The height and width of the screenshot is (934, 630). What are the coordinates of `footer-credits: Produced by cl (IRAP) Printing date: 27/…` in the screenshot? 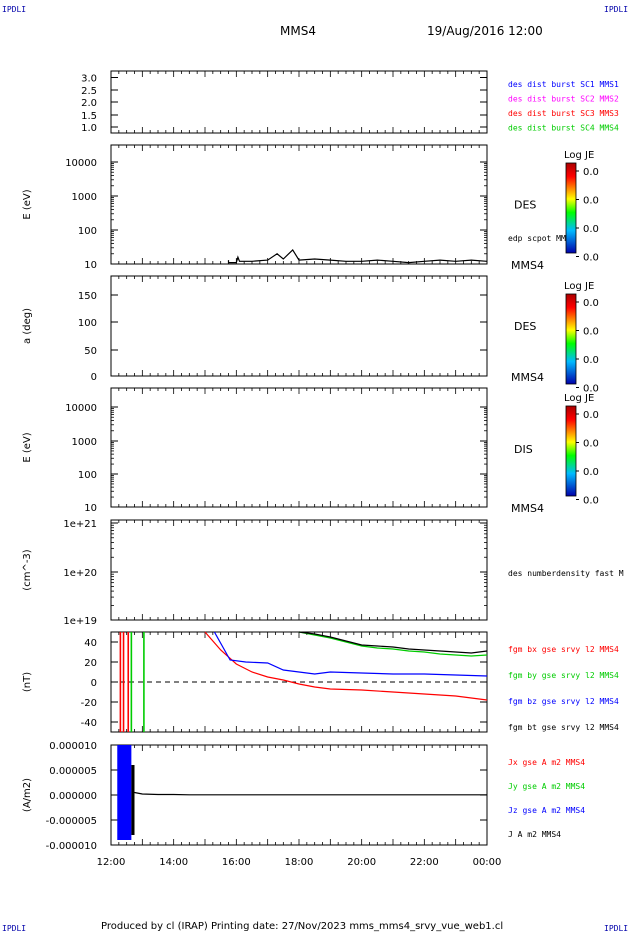 It's located at (302, 926).